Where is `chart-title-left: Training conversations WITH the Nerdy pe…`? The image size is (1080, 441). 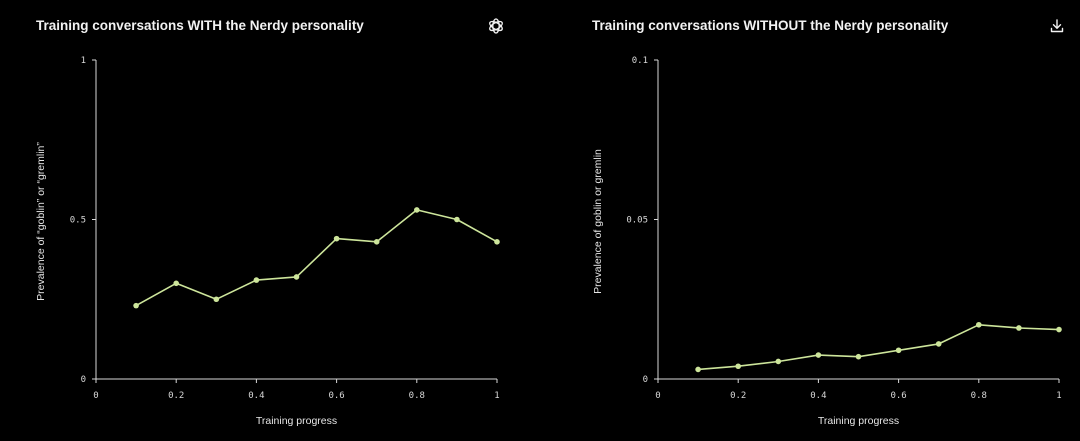 chart-title-left: Training conversations WITH the Nerdy pe… is located at coordinates (200, 25).